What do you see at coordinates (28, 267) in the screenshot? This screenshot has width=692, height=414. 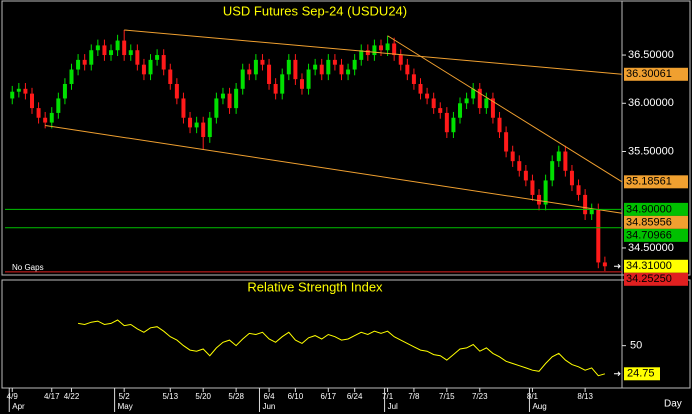 I see `note: No Gaps` at bounding box center [28, 267].